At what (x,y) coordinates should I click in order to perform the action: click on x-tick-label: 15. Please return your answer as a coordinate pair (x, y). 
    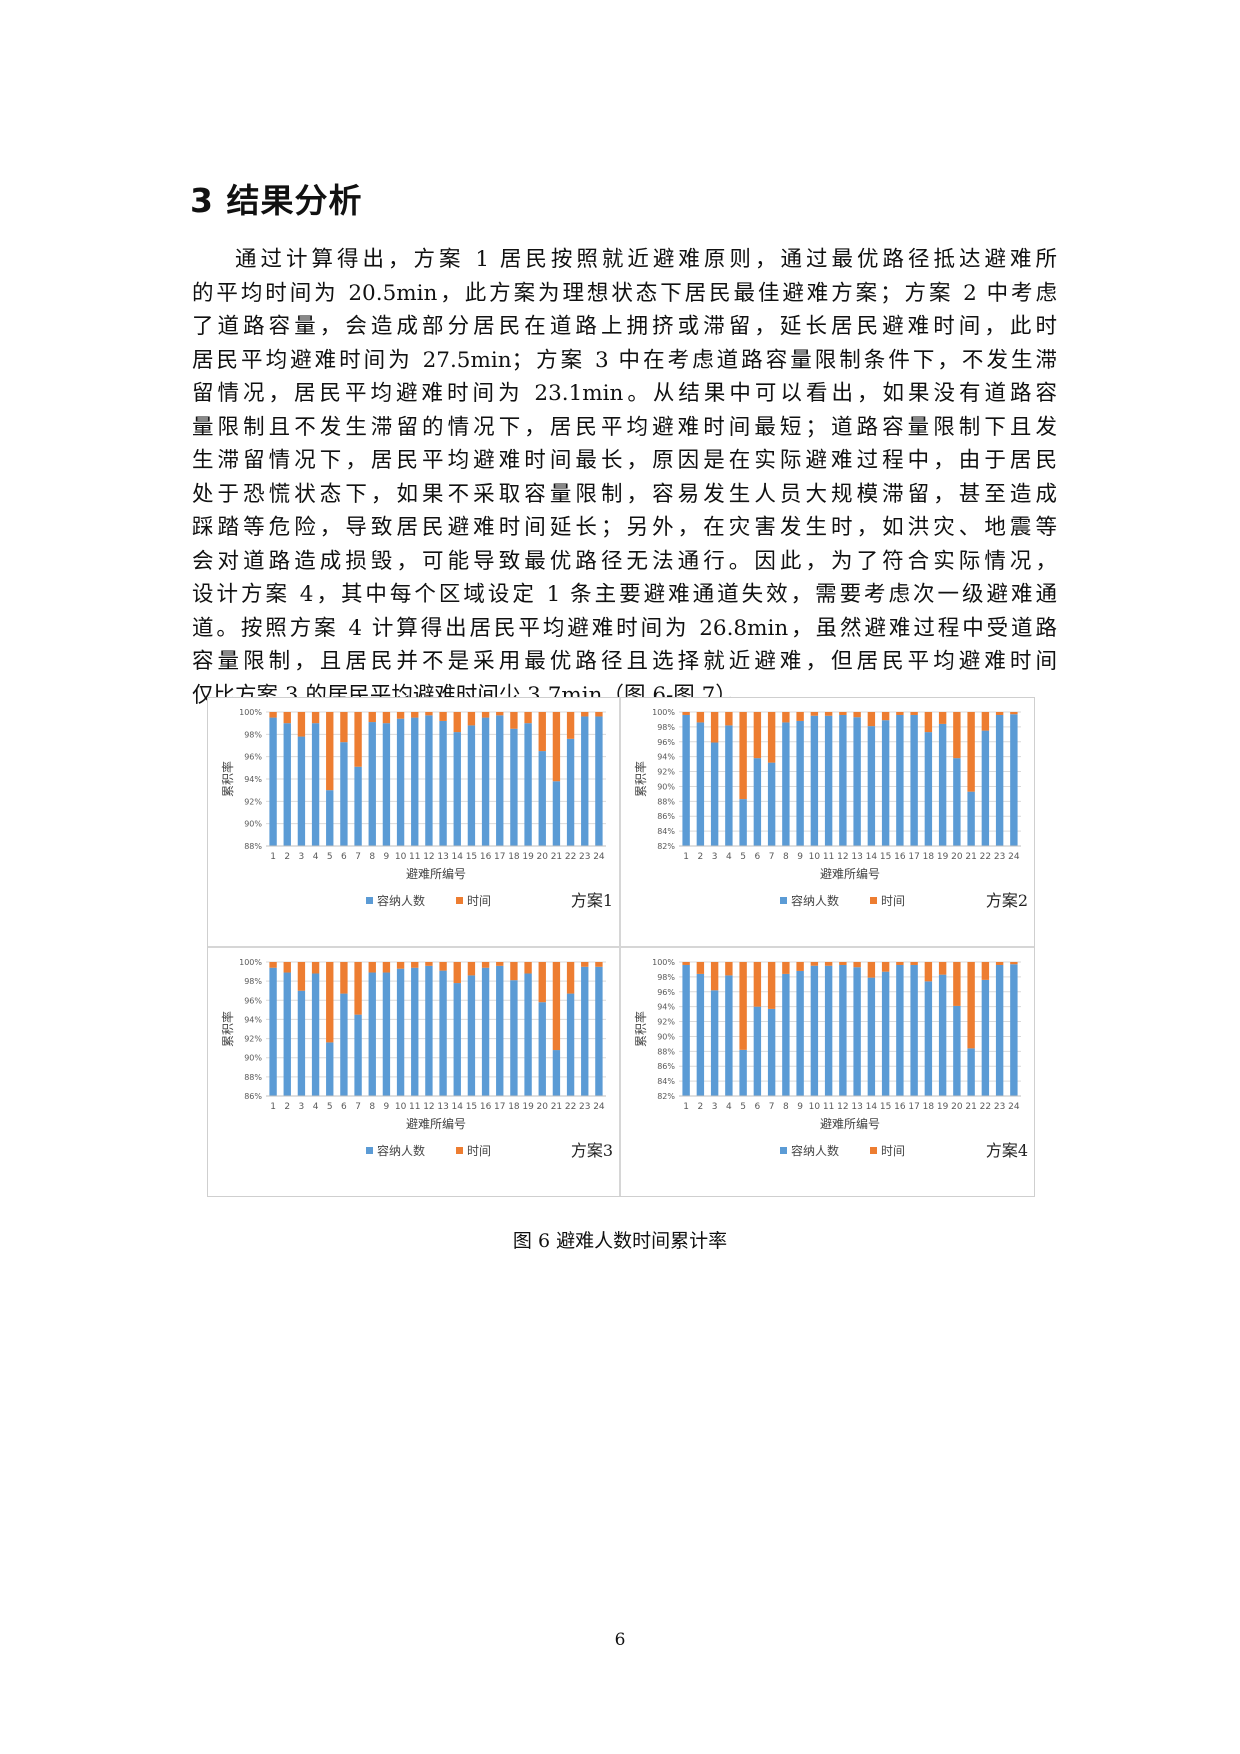
    Looking at the image, I should click on (471, 1107).